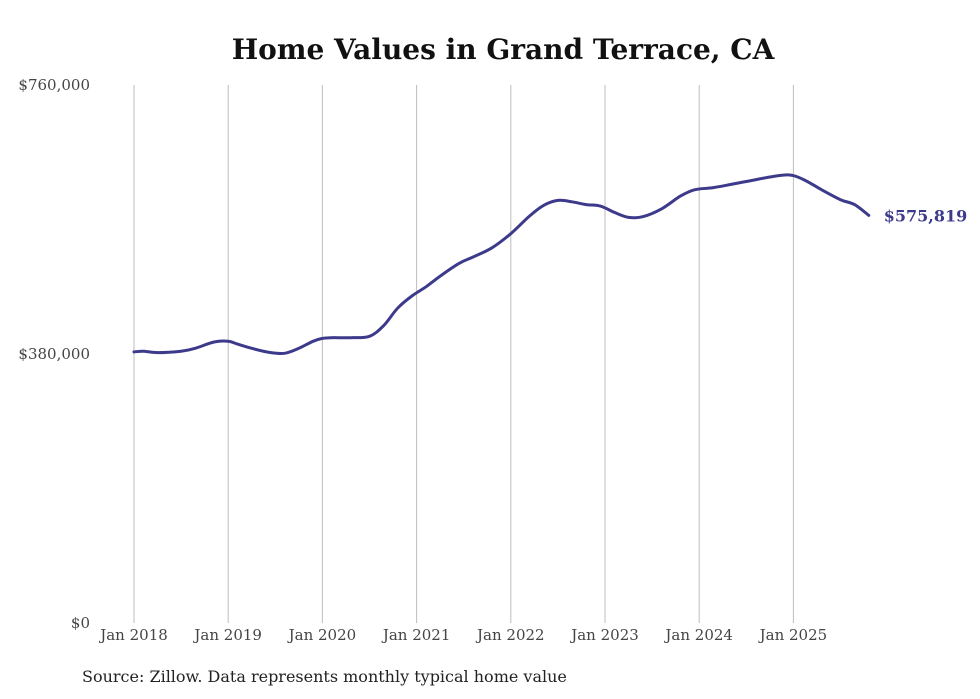 This screenshot has width=980, height=699. Describe the element at coordinates (133, 635) in the screenshot. I see `x-tick-label: Jan 2018` at that location.